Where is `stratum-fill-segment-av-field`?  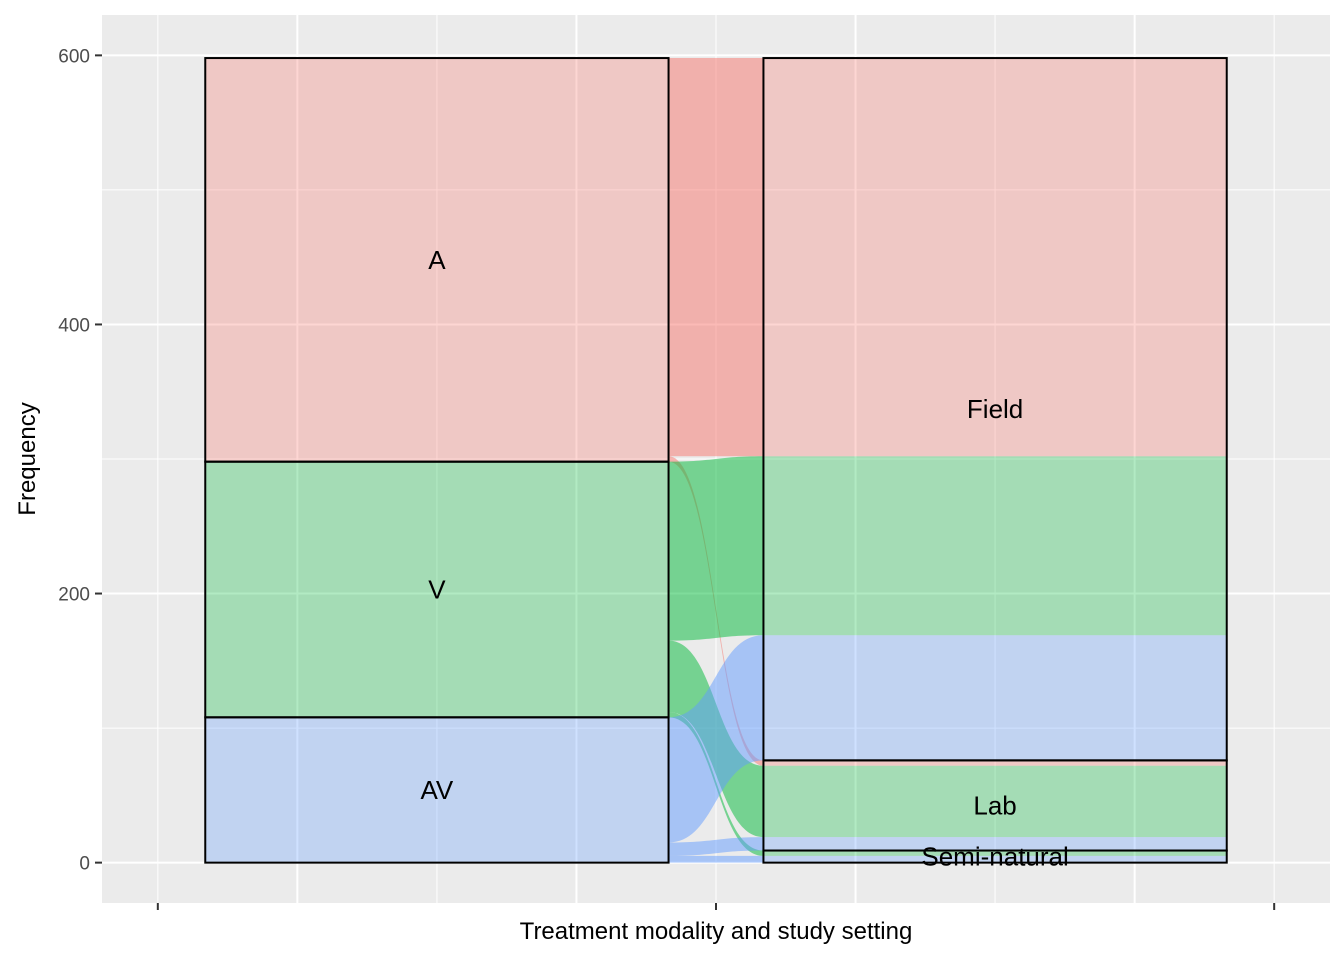
stratum-fill-segment-av-field is located at coordinates (995, 698).